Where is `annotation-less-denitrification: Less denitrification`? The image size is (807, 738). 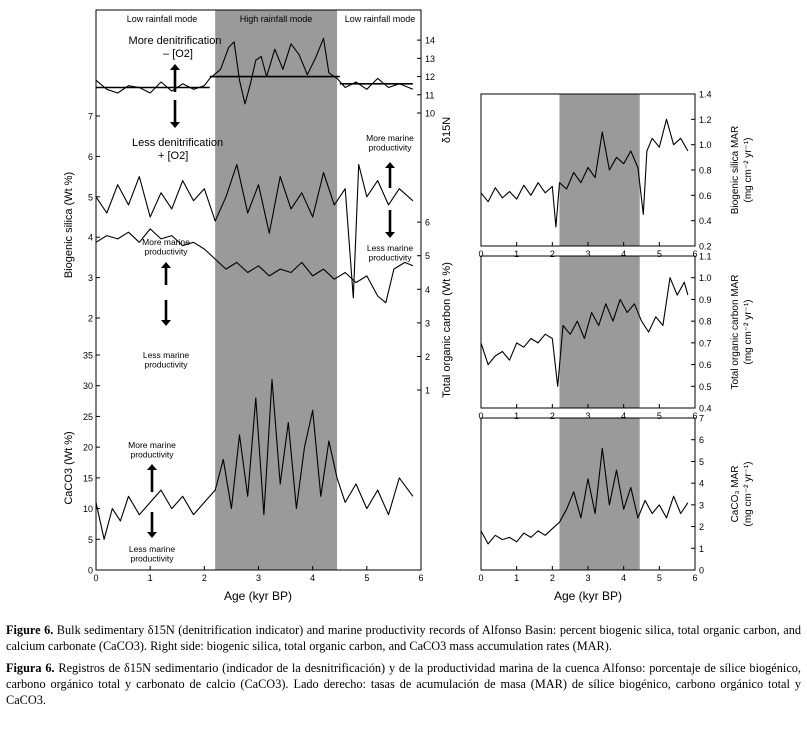 annotation-less-denitrification: Less denitrification is located at coordinates (177, 143).